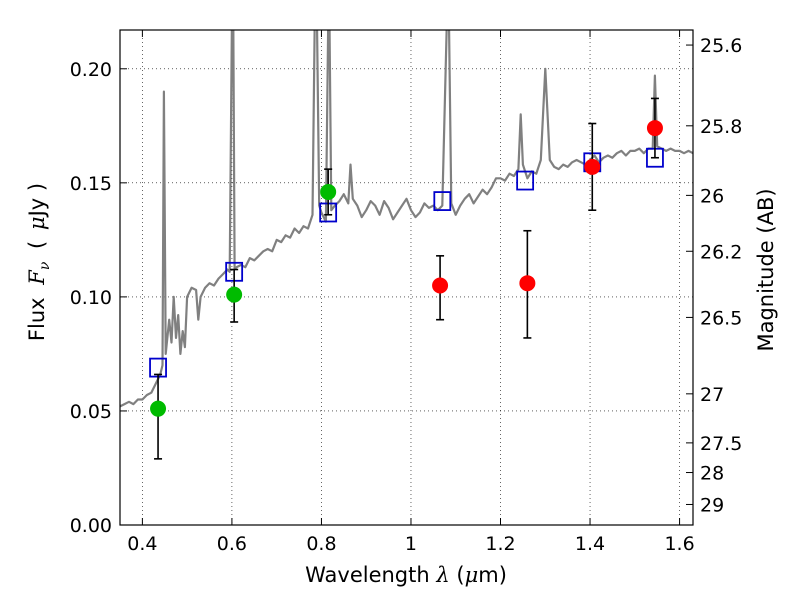  Describe the element at coordinates (500, 544) in the screenshot. I see `x-tick-label: 1.2` at that location.